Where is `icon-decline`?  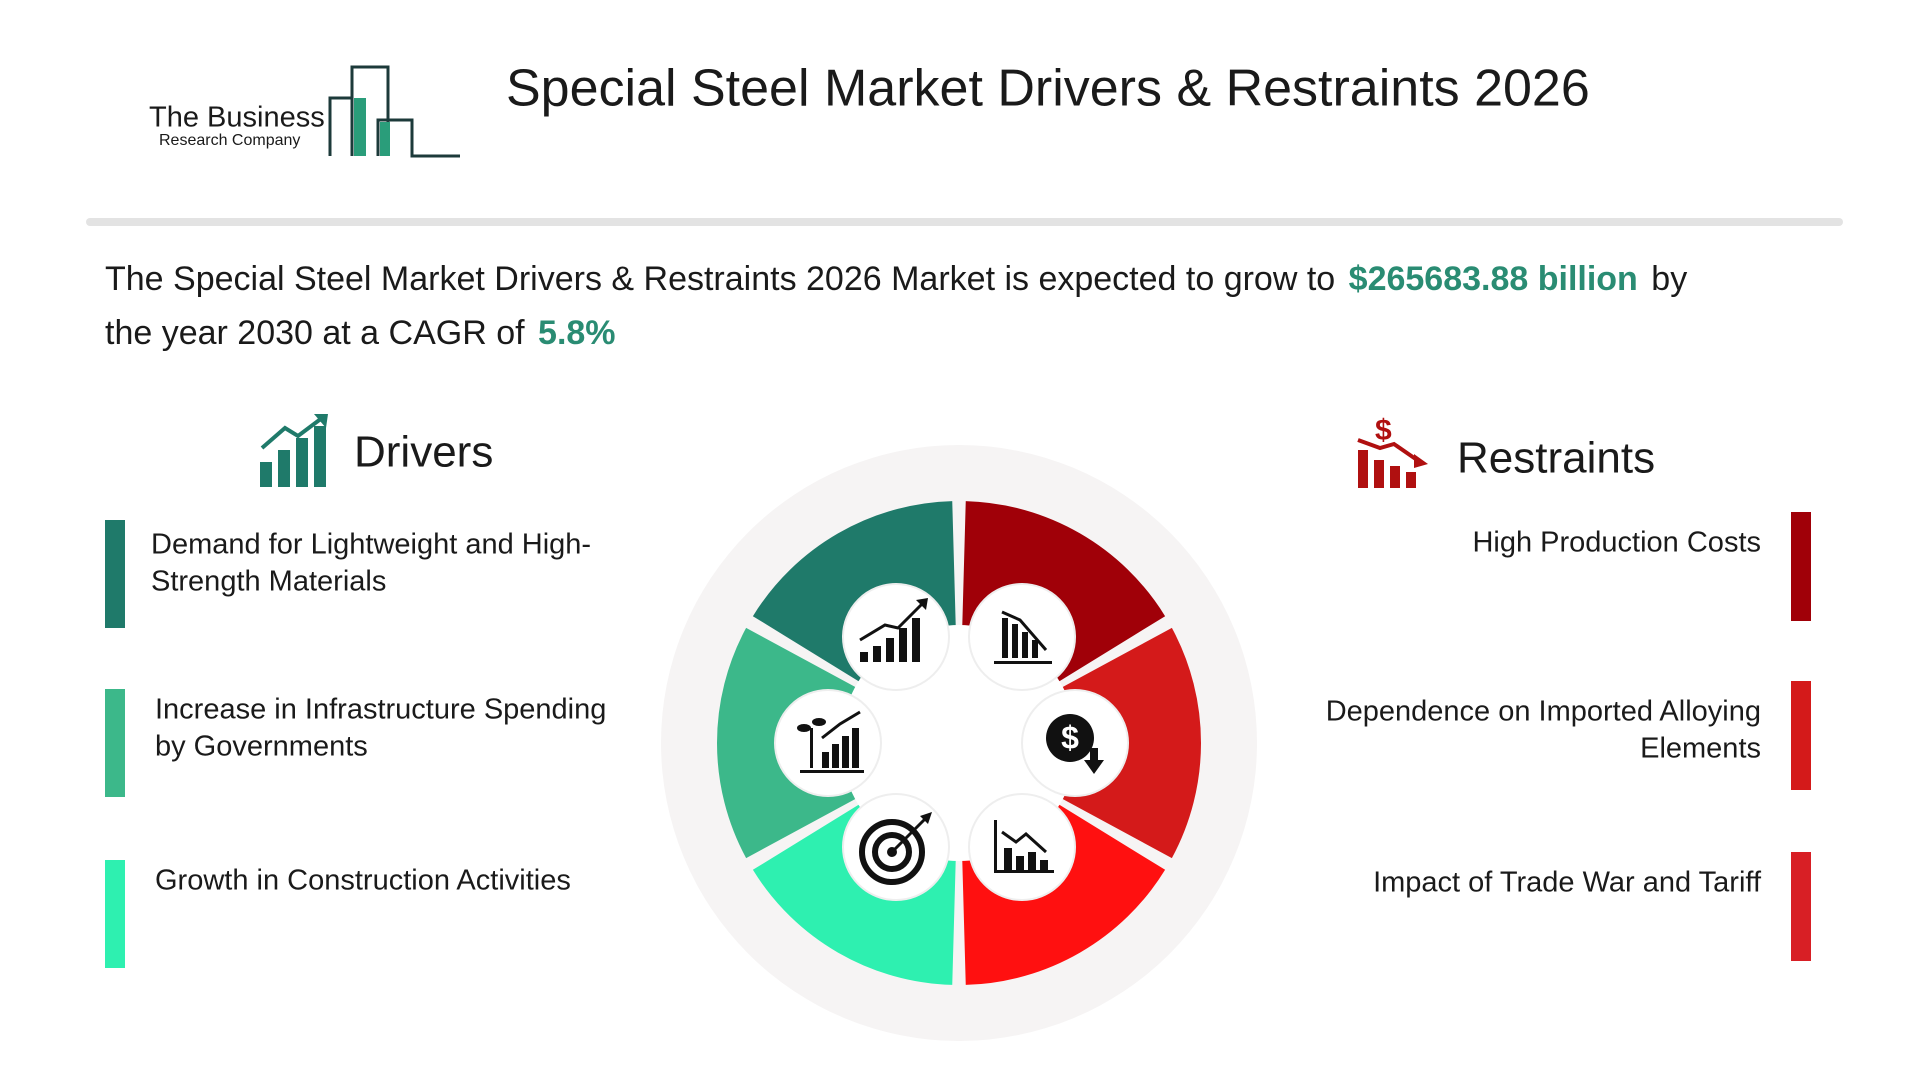 icon-decline is located at coordinates (1022, 637).